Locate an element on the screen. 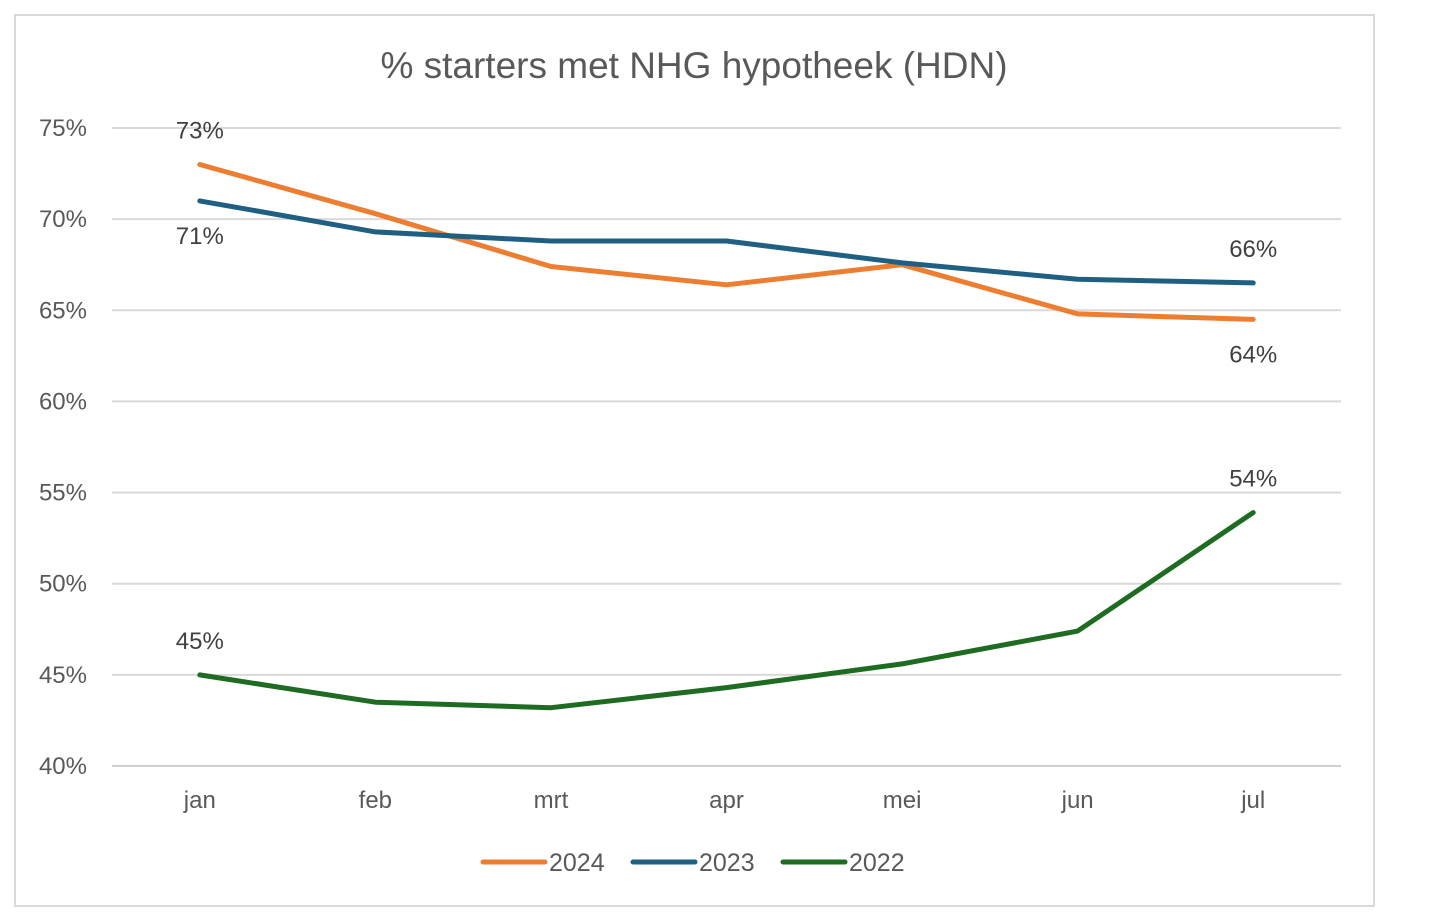  y-tick-label: 60% is located at coordinates (63, 401).